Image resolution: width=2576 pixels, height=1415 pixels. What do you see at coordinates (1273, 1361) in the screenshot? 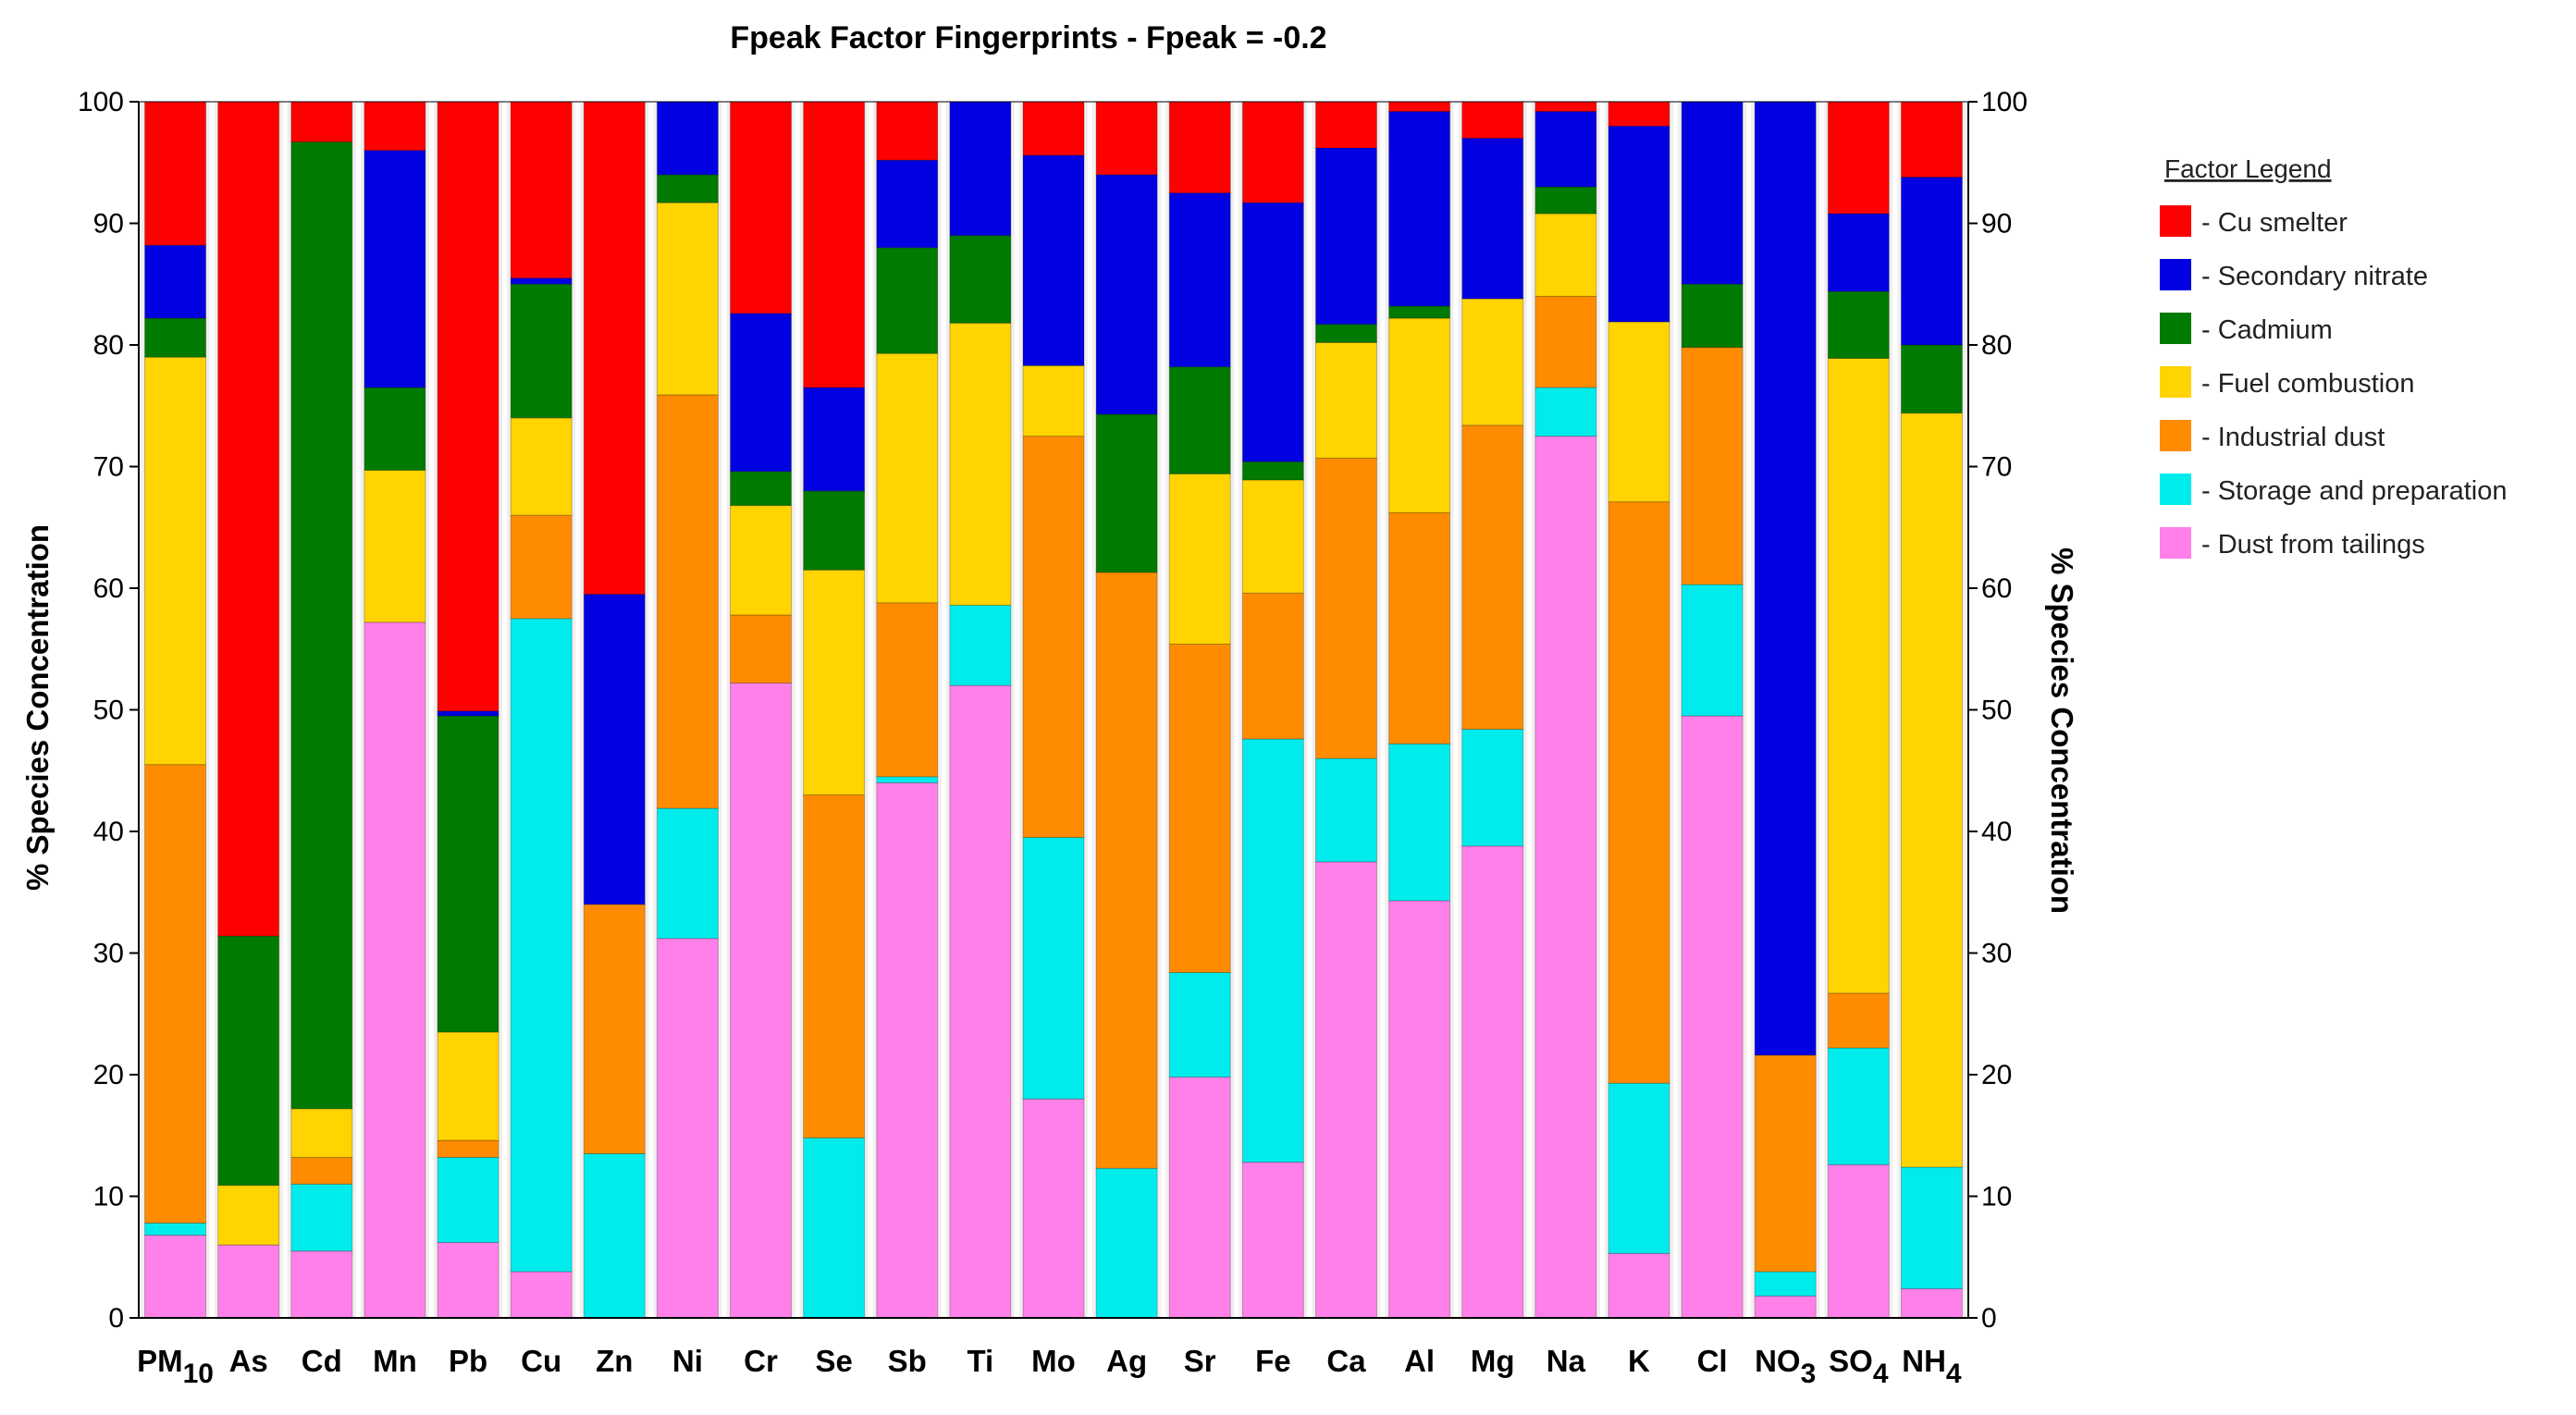
I see `x-tick-label: Fe` at bounding box center [1273, 1361].